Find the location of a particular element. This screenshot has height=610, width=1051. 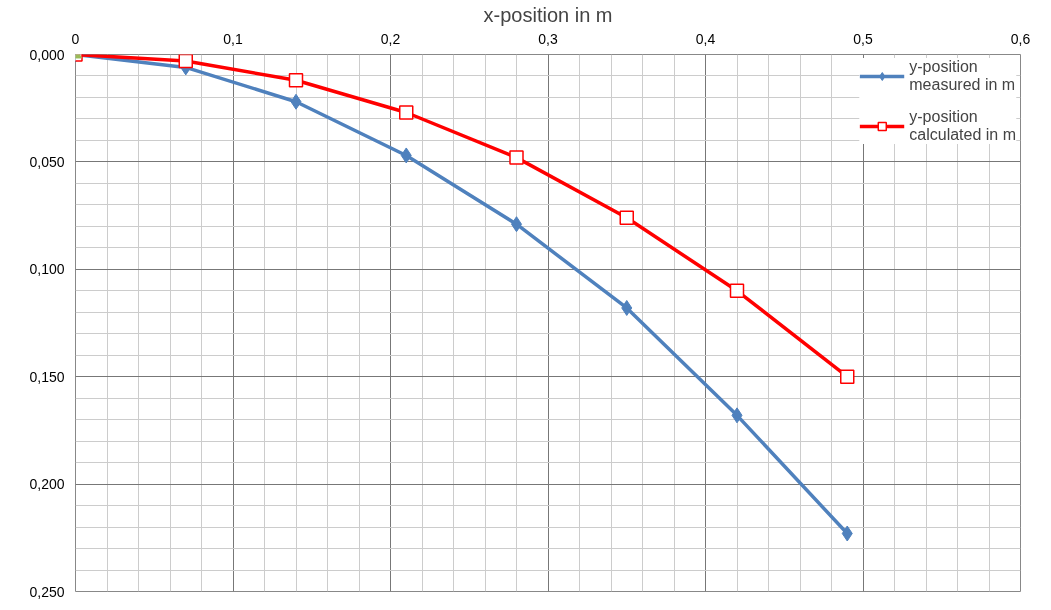

x-tick-label: 0 is located at coordinates (75, 38).